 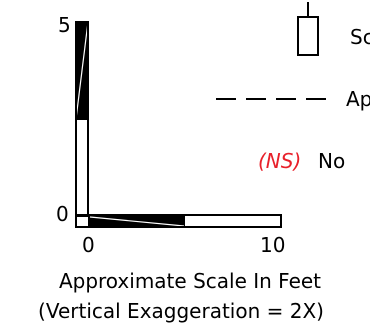 I want to click on horizontal-scale-left-label: 0, so click(x=88, y=245).